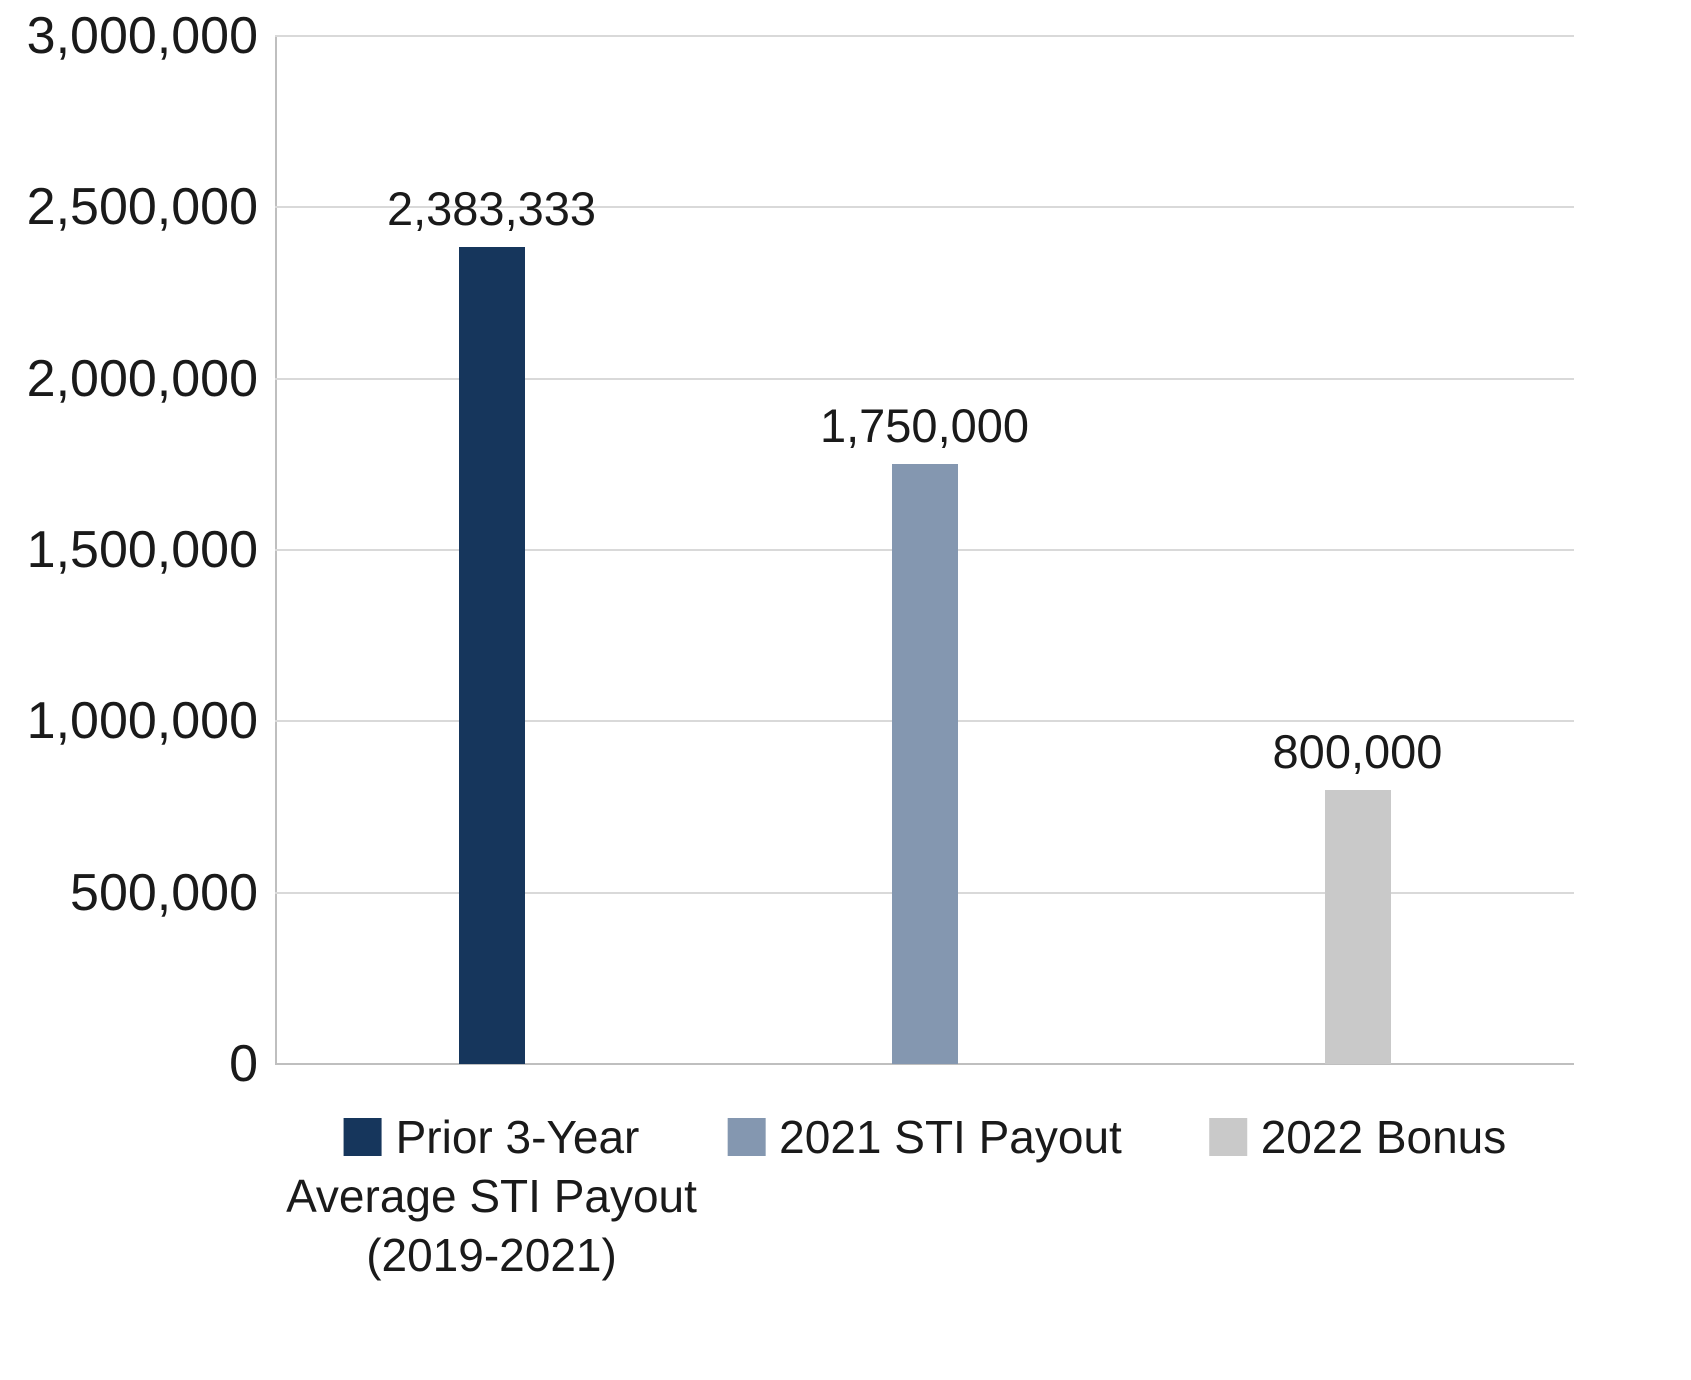 This screenshot has height=1380, width=1691. What do you see at coordinates (924, 1064) in the screenshot?
I see `x-axis-line` at bounding box center [924, 1064].